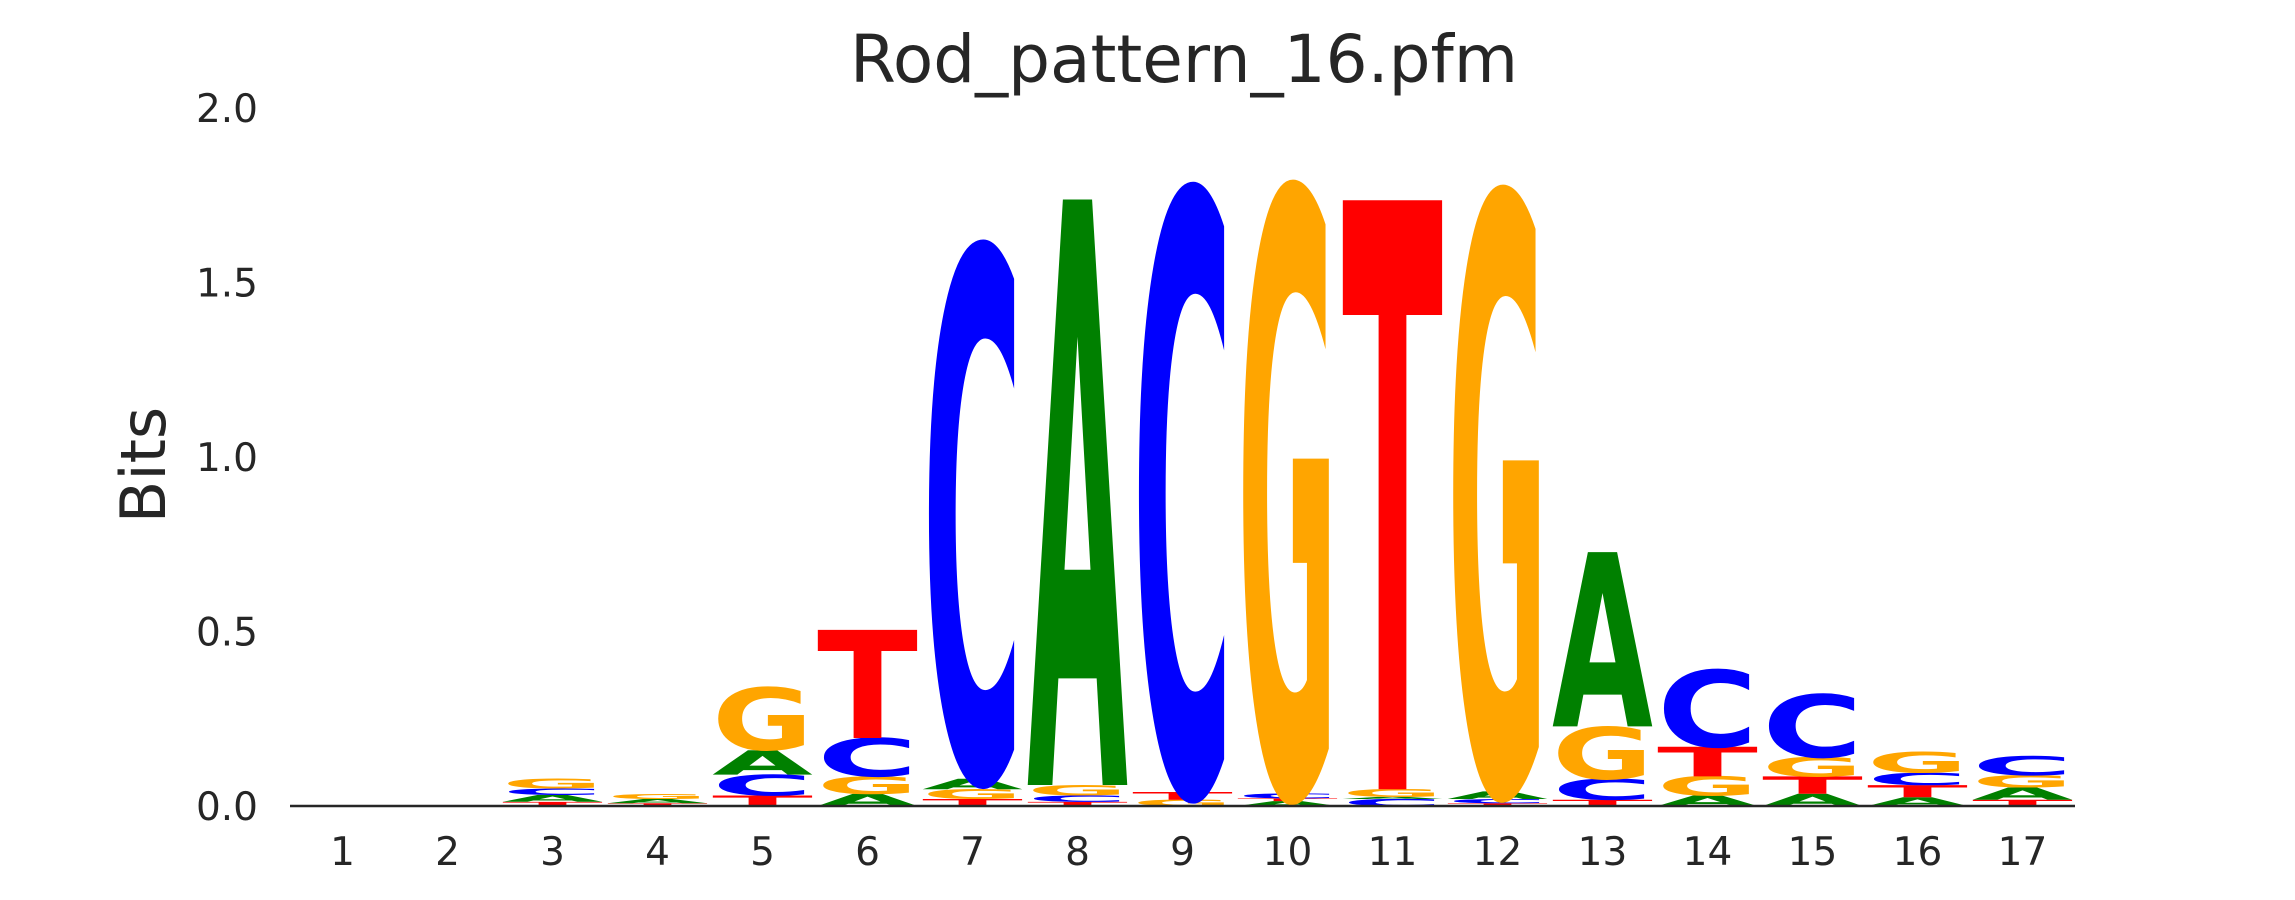  I want to click on x-tick-label: 1, so click(342, 852).